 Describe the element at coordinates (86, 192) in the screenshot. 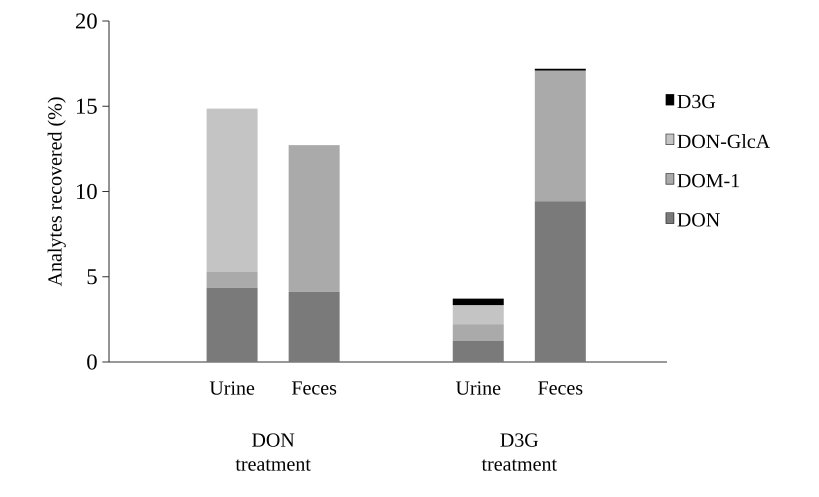

I see `y-tick-label: 10` at that location.